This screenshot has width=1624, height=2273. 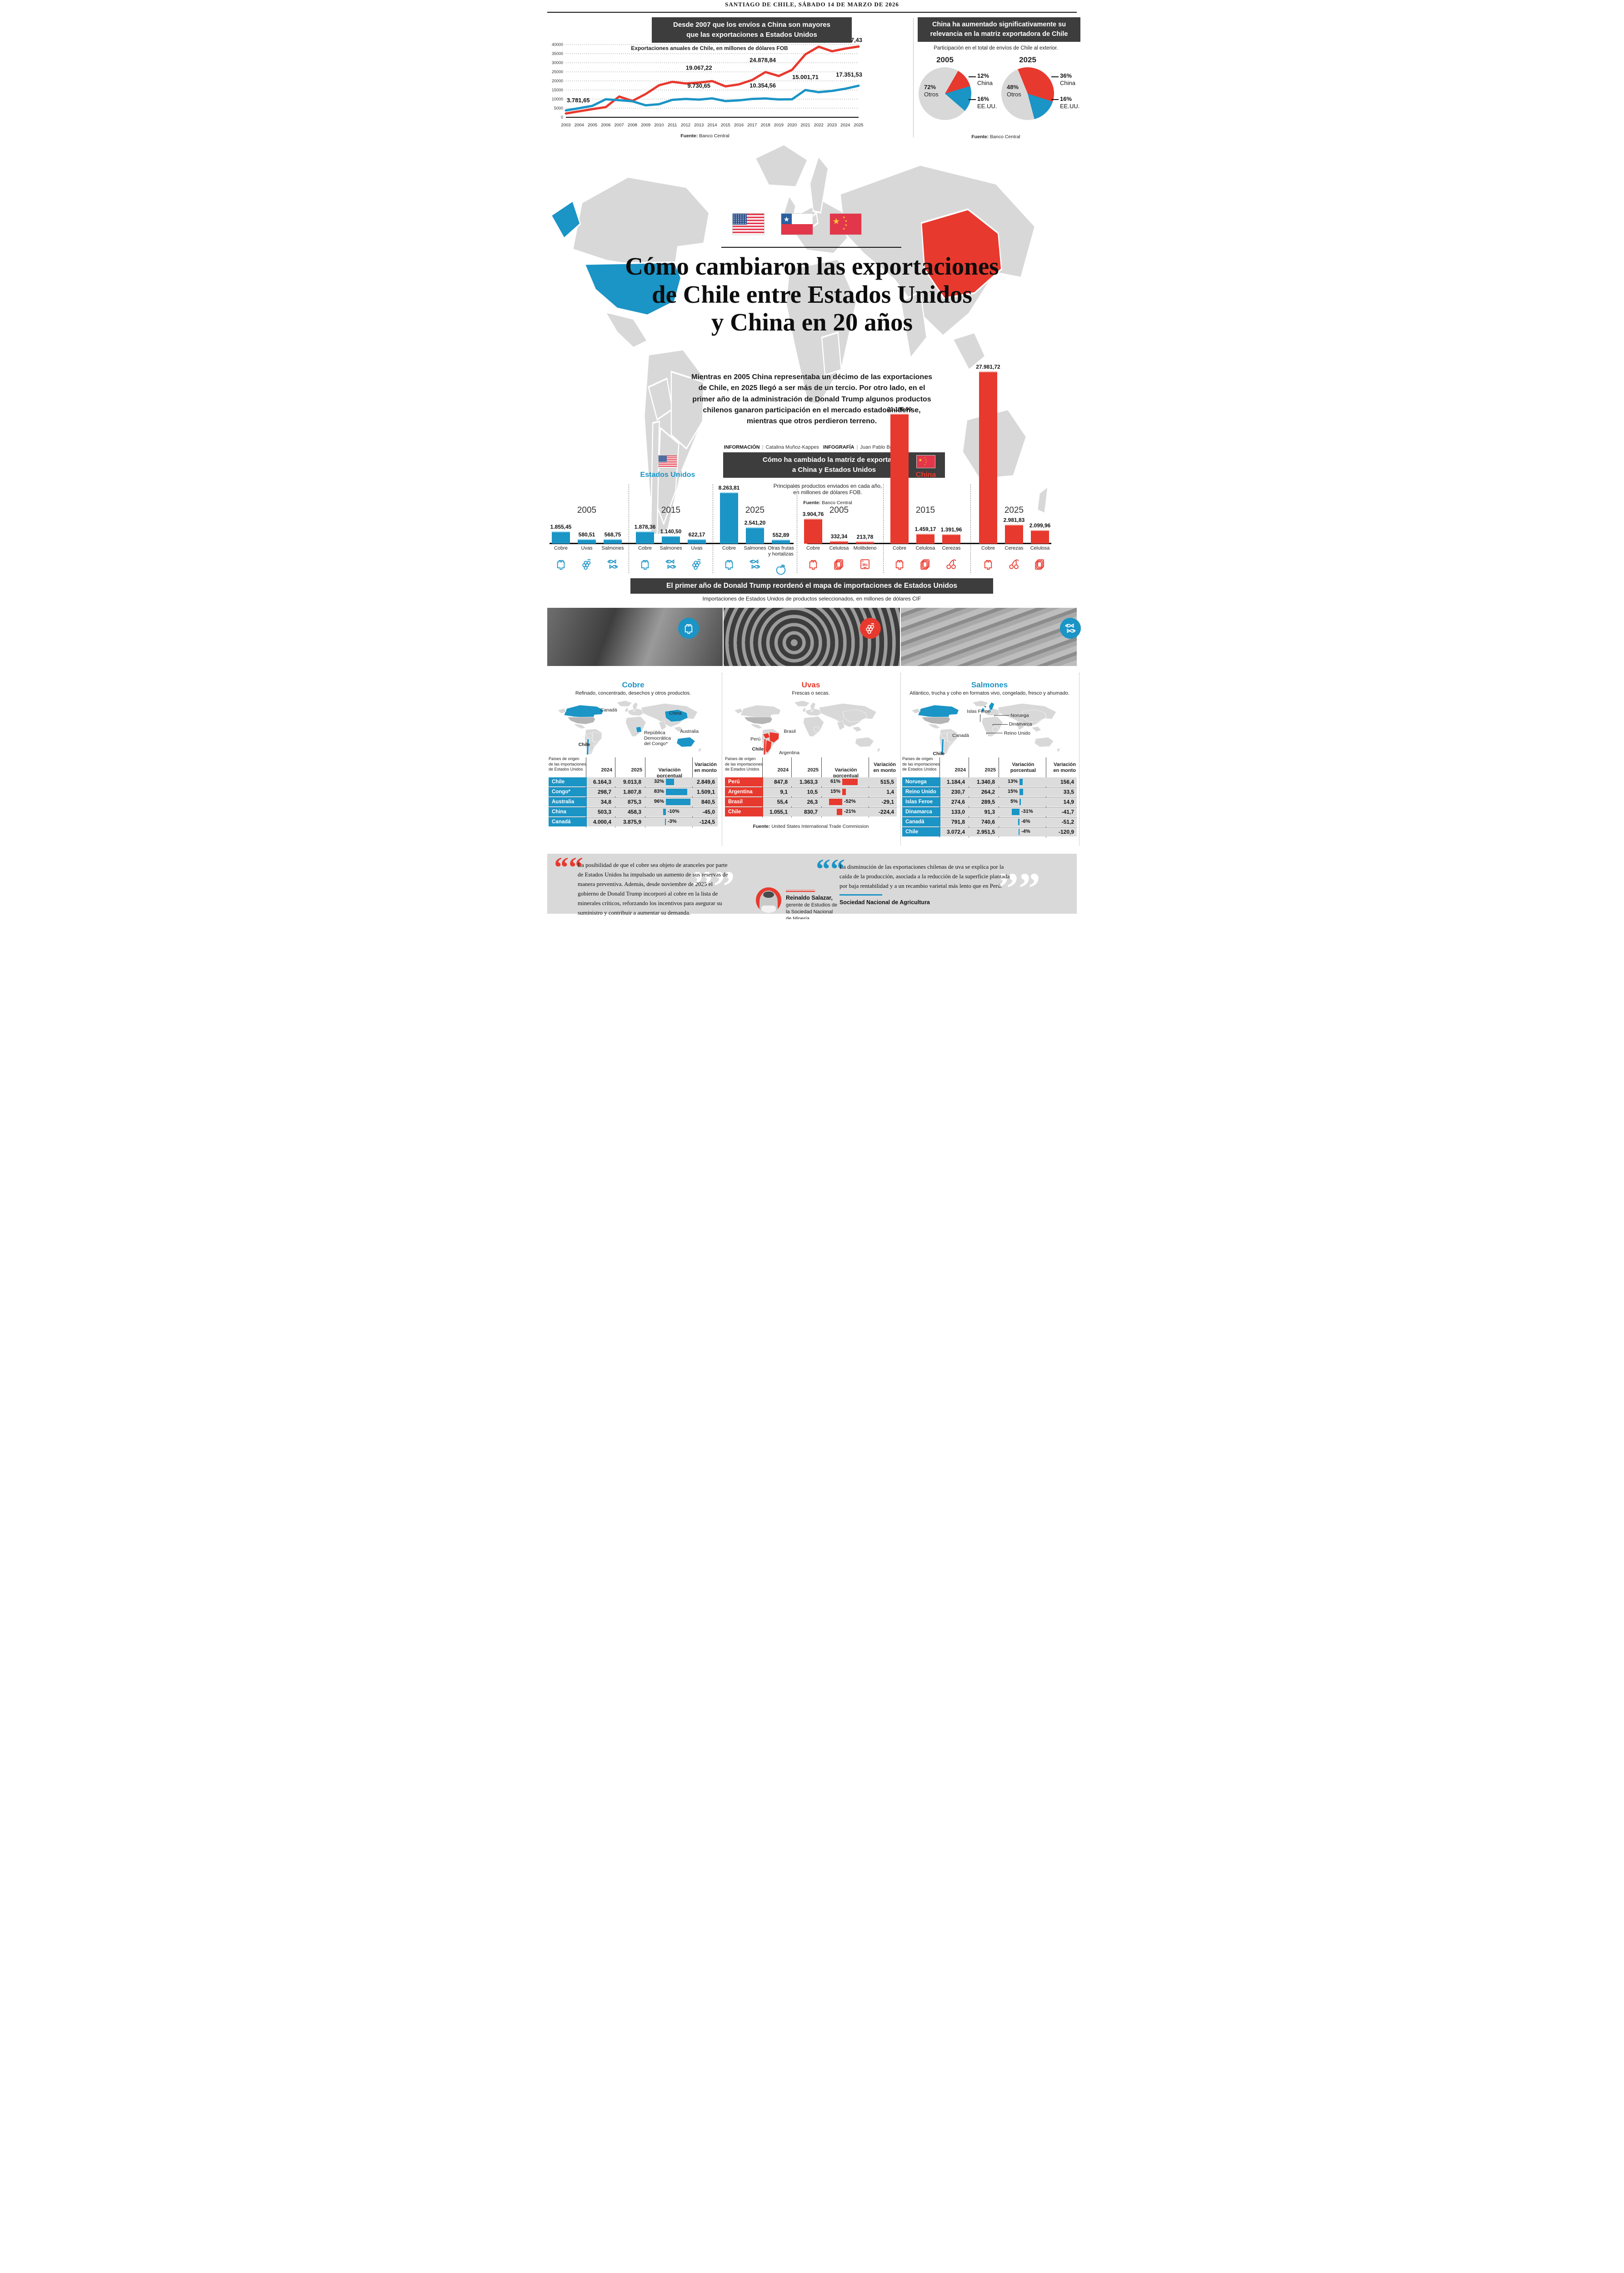 I want to click on svg-text: 2009, so click(x=645, y=125).